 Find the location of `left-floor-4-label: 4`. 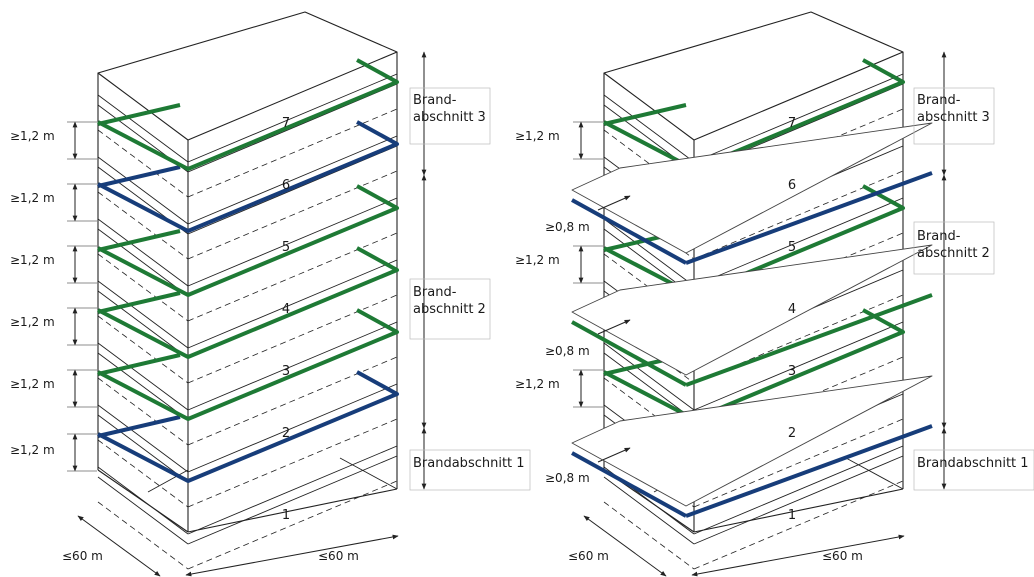

left-floor-4-label: 4 is located at coordinates (286, 309).